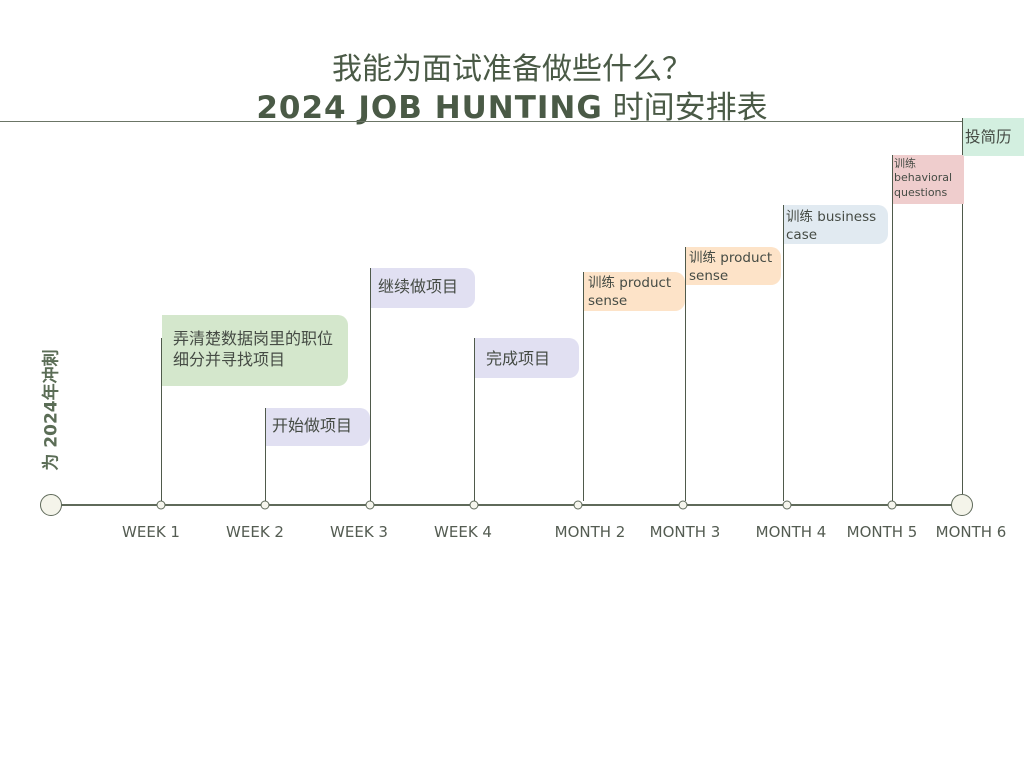 Image resolution: width=1024 pixels, height=768 pixels. I want to click on tick-label: MONTH 4, so click(791, 532).